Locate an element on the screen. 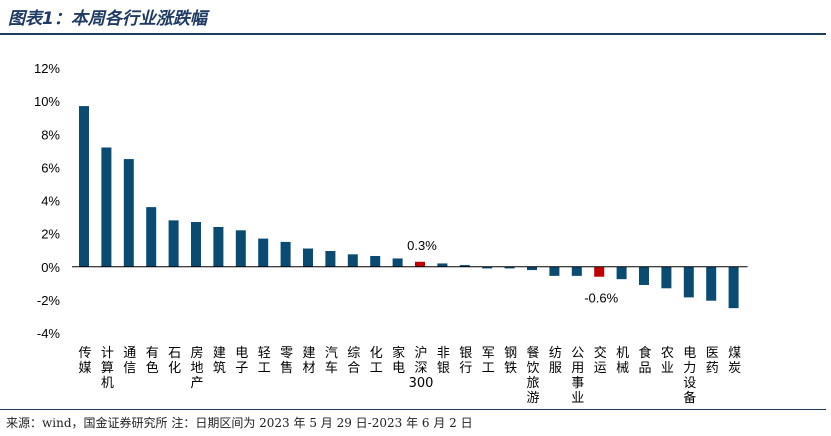 This screenshot has width=831, height=436. x-tick-label: 银行 is located at coordinates (465, 361).